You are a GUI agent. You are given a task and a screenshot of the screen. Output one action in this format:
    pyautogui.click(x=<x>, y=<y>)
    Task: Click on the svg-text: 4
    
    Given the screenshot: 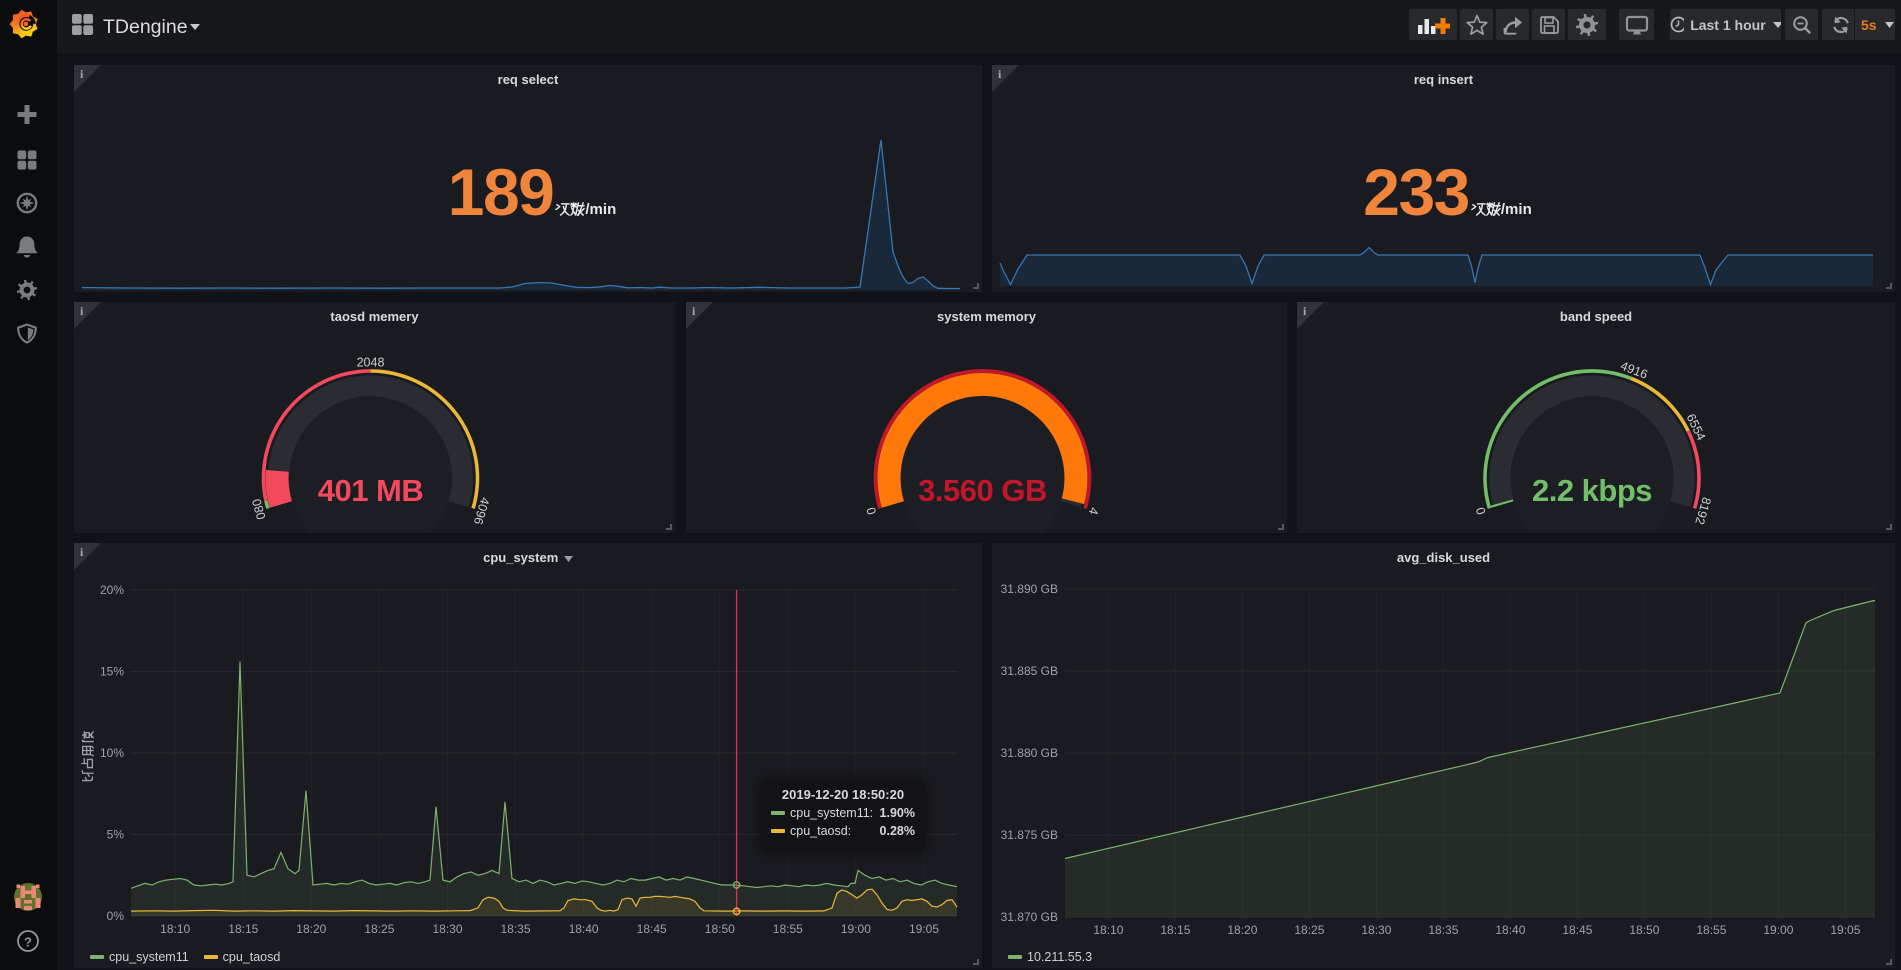 What is the action you would take?
    pyautogui.click(x=1093, y=511)
    